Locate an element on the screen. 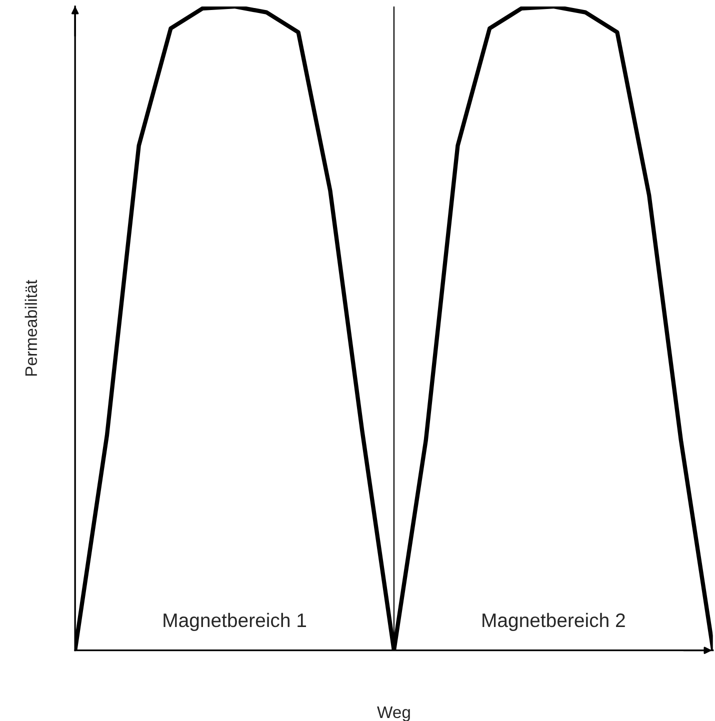 The height and width of the screenshot is (721, 715). y-axis-title: Permeabilität is located at coordinates (31, 328).